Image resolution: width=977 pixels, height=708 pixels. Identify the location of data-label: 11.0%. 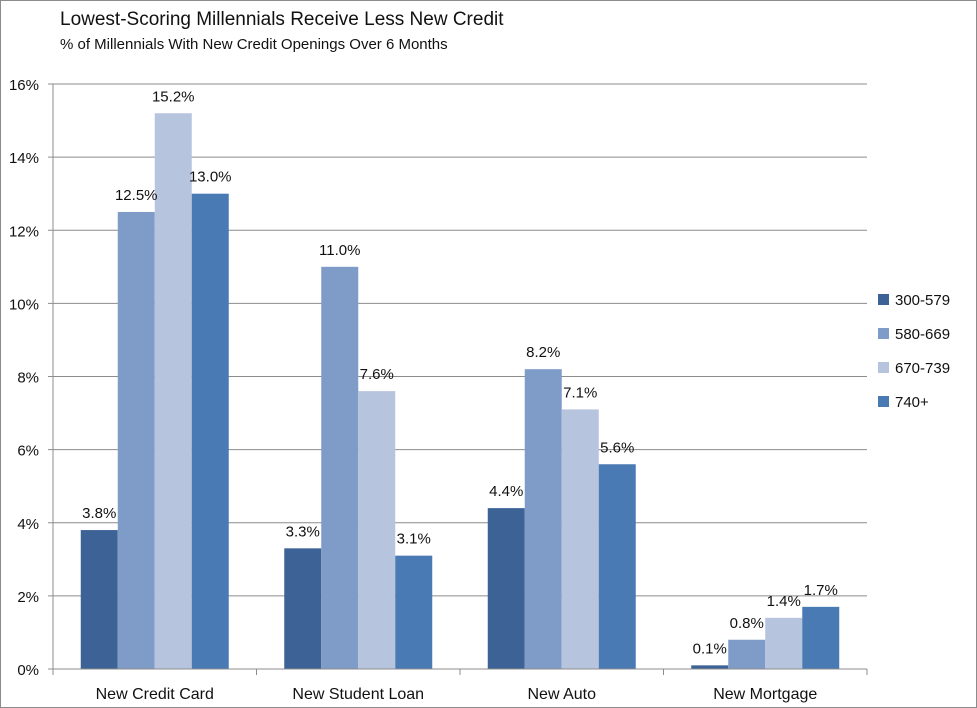
(339, 250).